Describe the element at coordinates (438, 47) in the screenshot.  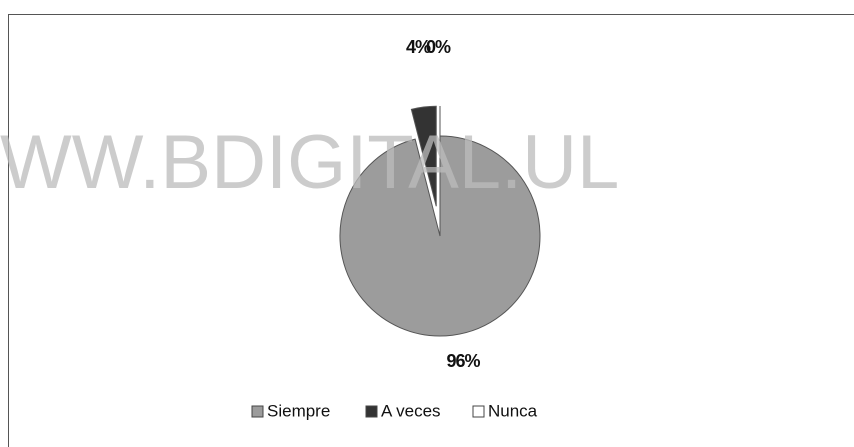
I see `data-label: 0%` at that location.